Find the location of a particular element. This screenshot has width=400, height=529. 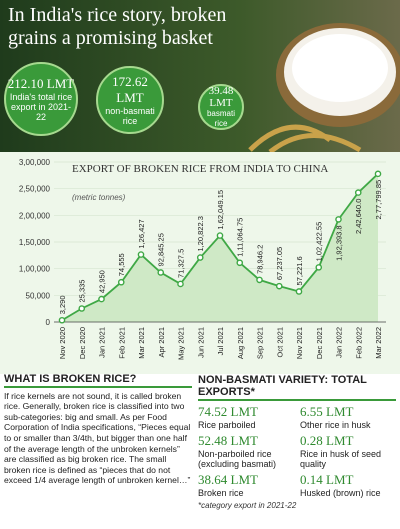

stat-value: 172.62 LMT is located at coordinates (130, 89).